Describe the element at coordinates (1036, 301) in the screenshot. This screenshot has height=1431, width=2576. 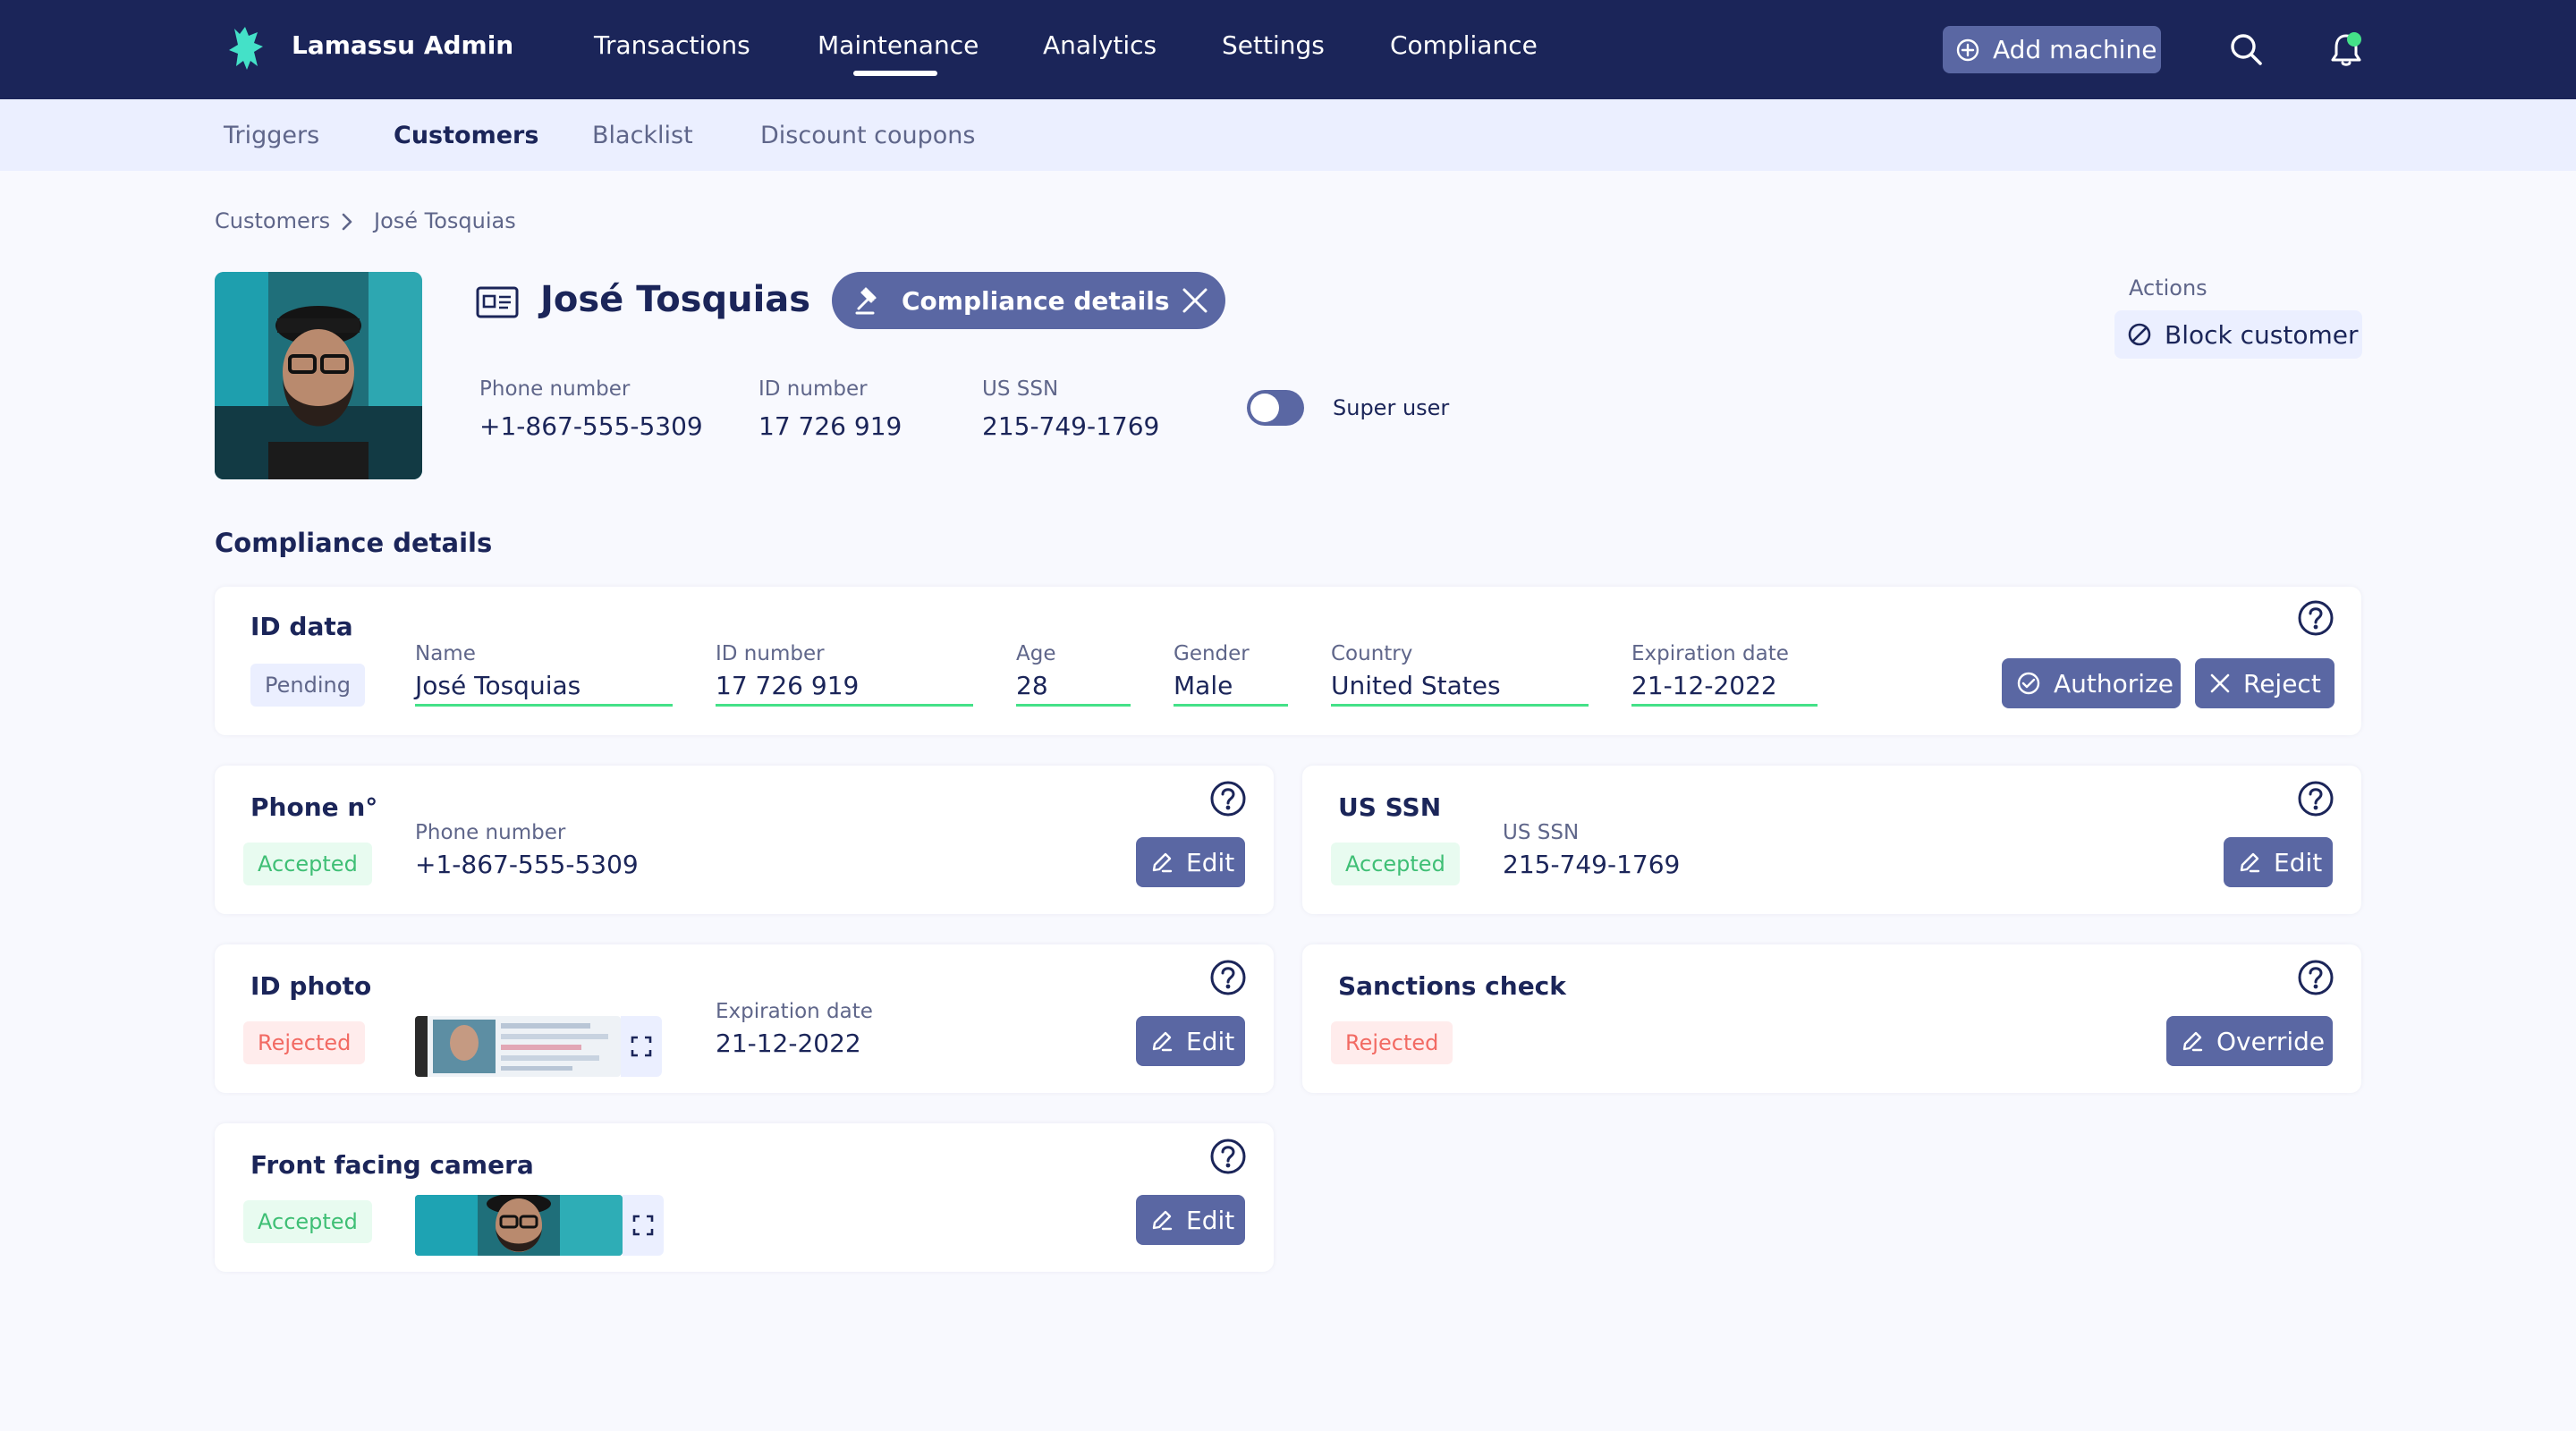
I see `compliance-chip-label: Compliance details` at that location.